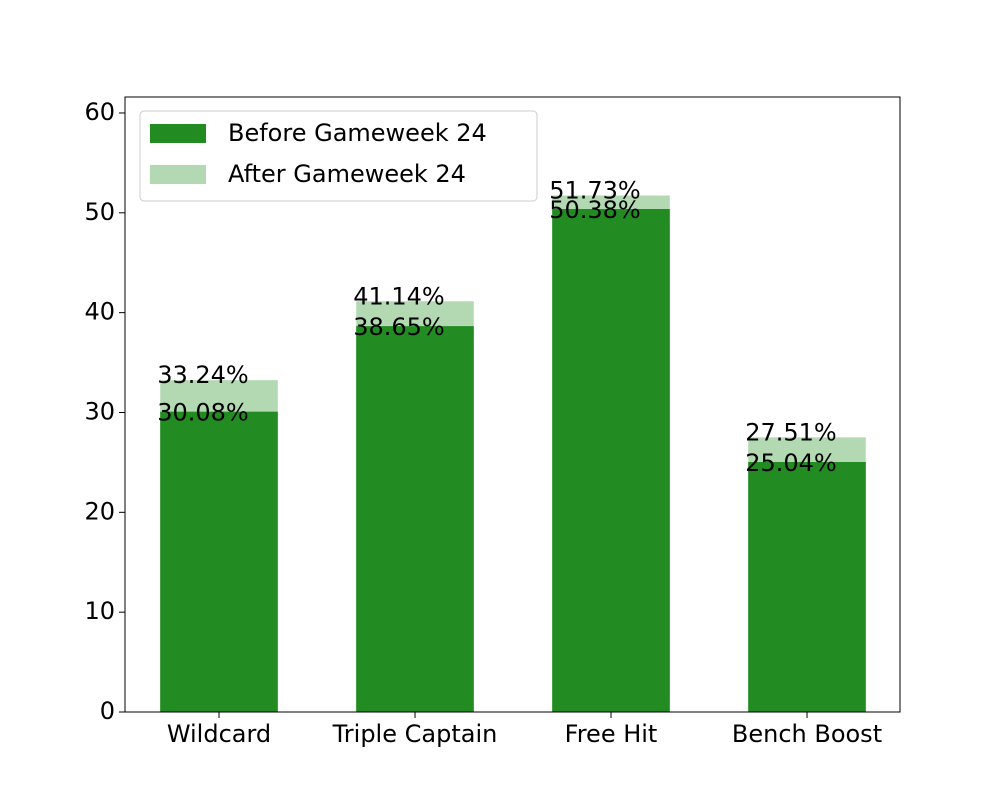 The width and height of the screenshot is (1000, 800). Describe the element at coordinates (99, 611) in the screenshot. I see `y-tick-label: 10` at that location.